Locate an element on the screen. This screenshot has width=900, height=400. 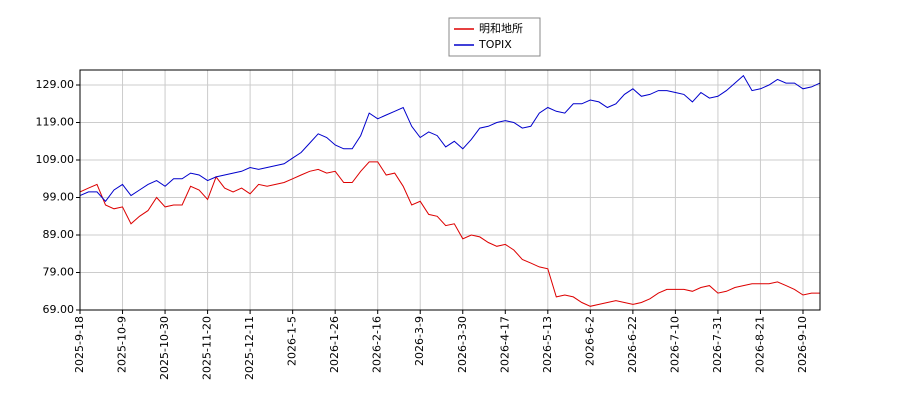
x-tick-label: 2026-4-17 is located at coordinates (504, 344).